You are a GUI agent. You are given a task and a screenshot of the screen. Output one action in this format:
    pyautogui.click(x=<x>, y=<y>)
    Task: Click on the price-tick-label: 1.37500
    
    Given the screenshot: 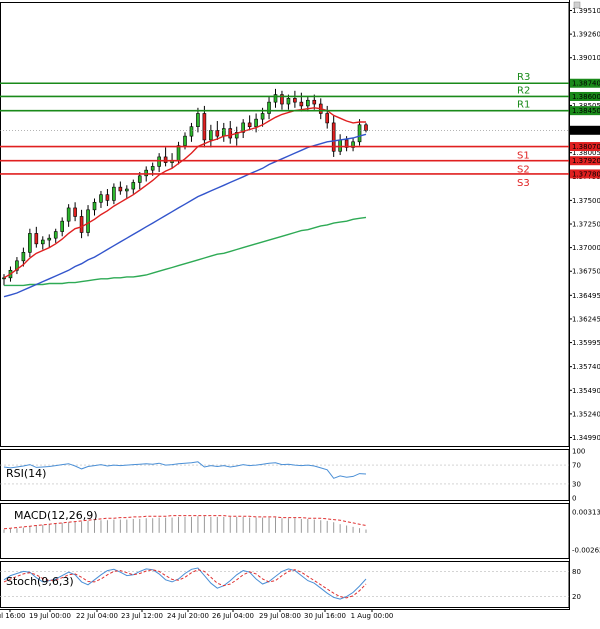 What is the action you would take?
    pyautogui.click(x=586, y=201)
    